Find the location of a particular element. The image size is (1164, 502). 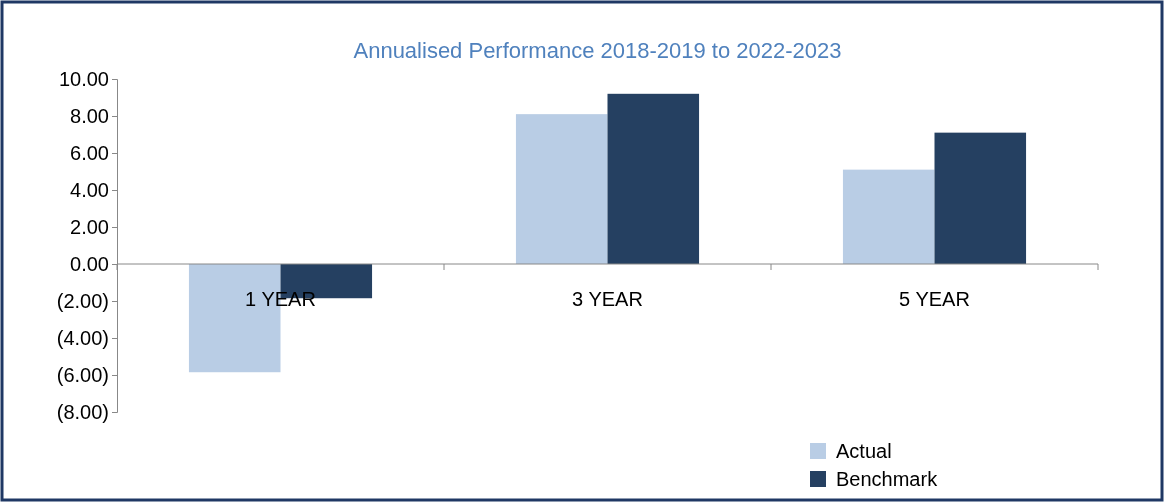

y-tick-label: (2.00) is located at coordinates (82, 300).